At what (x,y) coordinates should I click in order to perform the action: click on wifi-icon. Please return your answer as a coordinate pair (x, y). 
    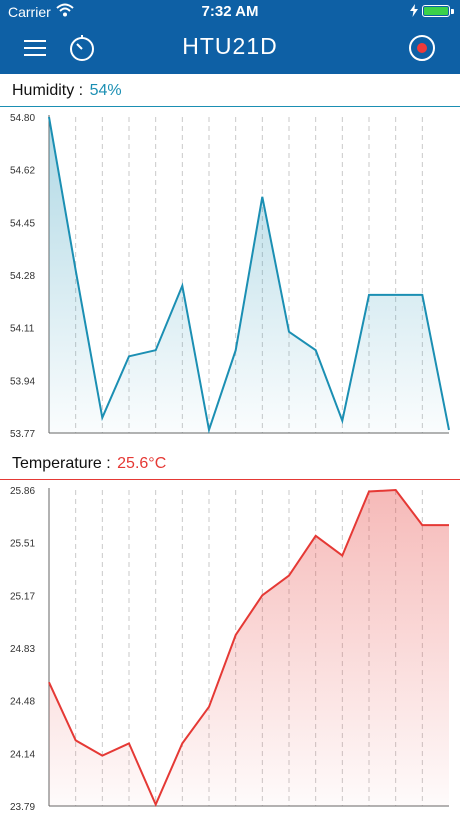
    Looking at the image, I should click on (65, 10).